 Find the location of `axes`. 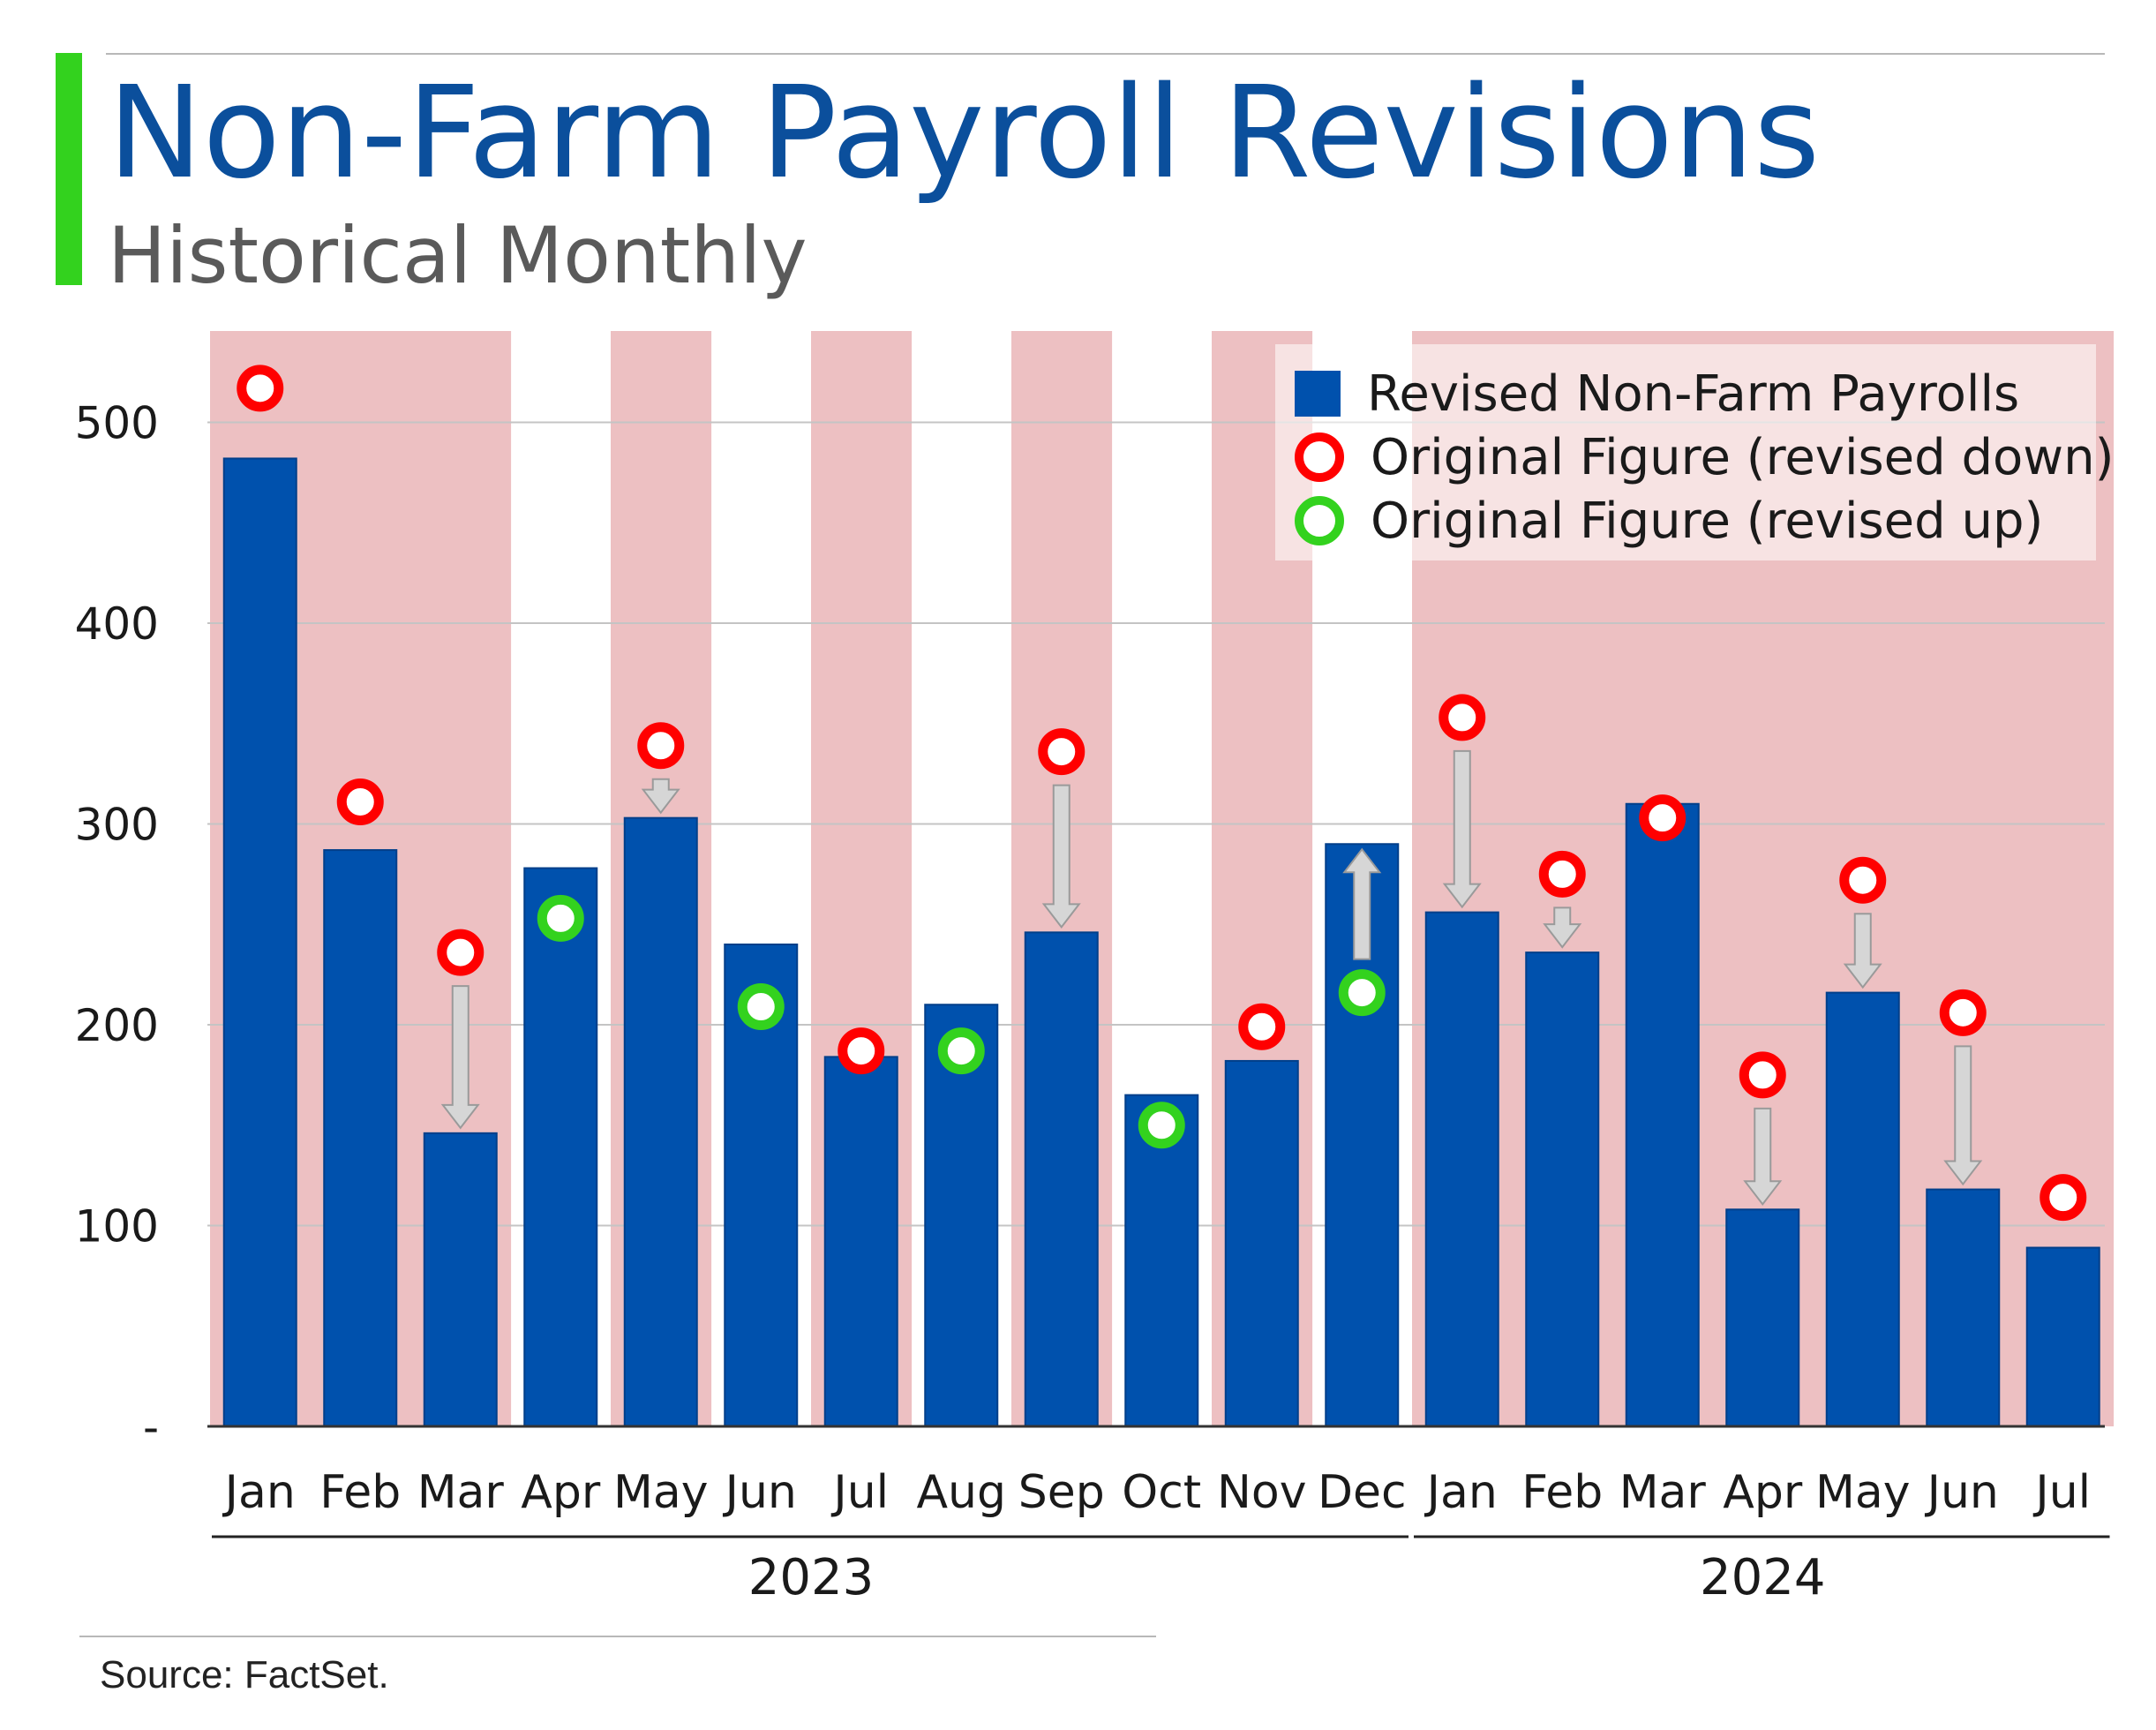

axes is located at coordinates (1159, 1482).